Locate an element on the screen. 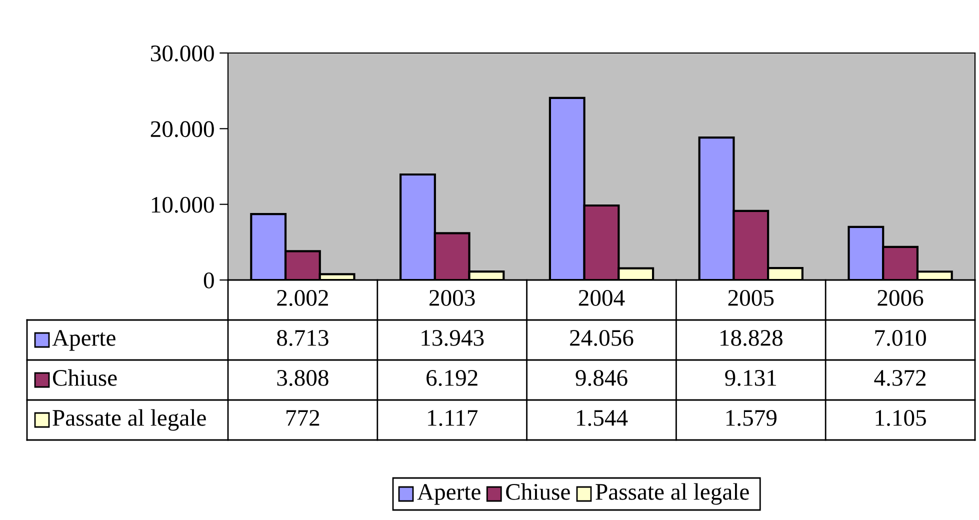 The width and height of the screenshot is (979, 520). data-label: 4.372 is located at coordinates (900, 378).